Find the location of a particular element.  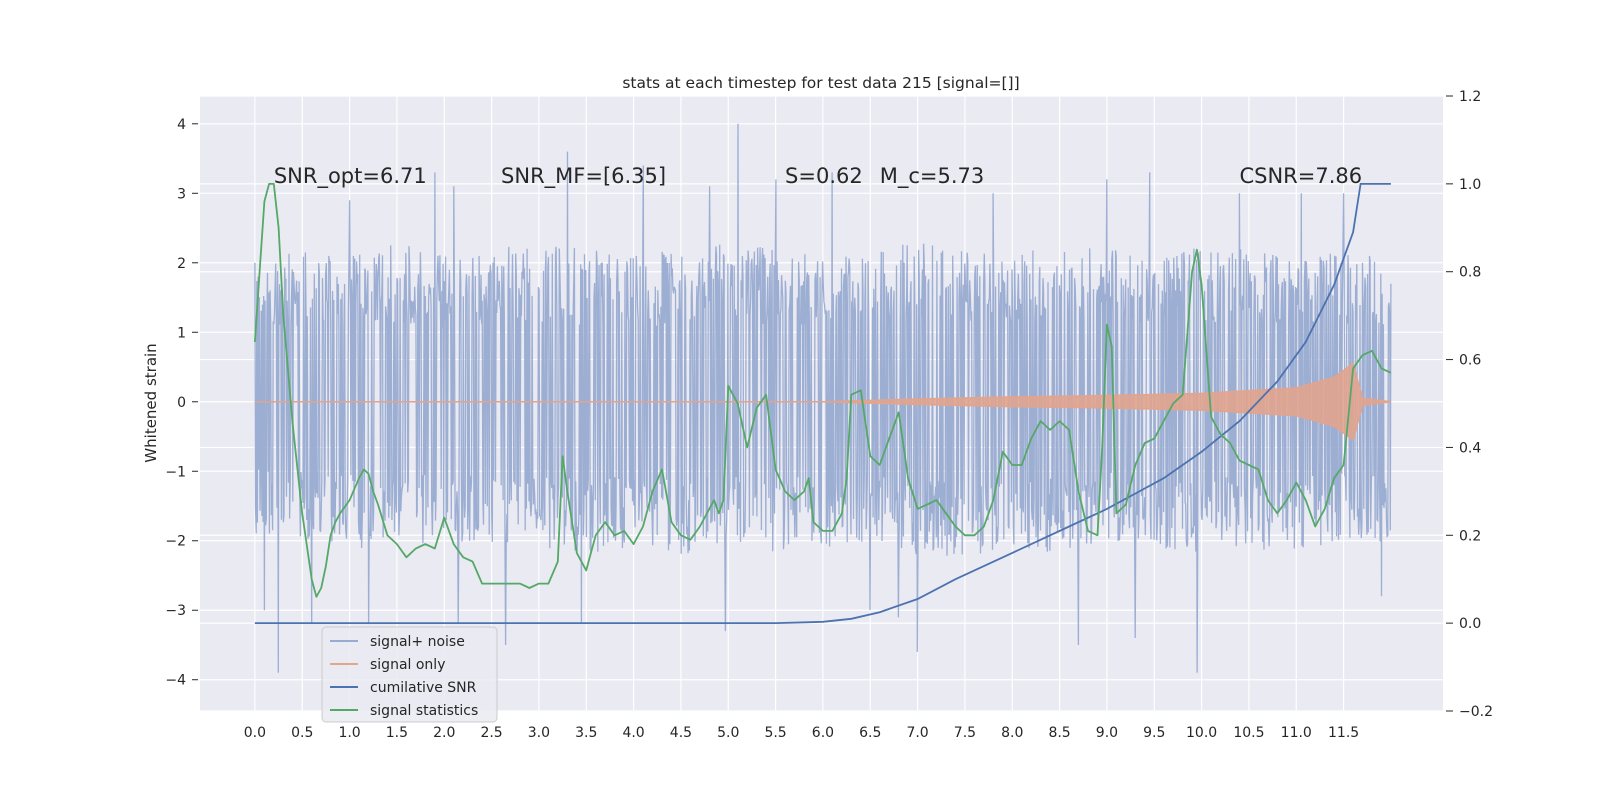

x-tick-label: 1.5 is located at coordinates (397, 733).